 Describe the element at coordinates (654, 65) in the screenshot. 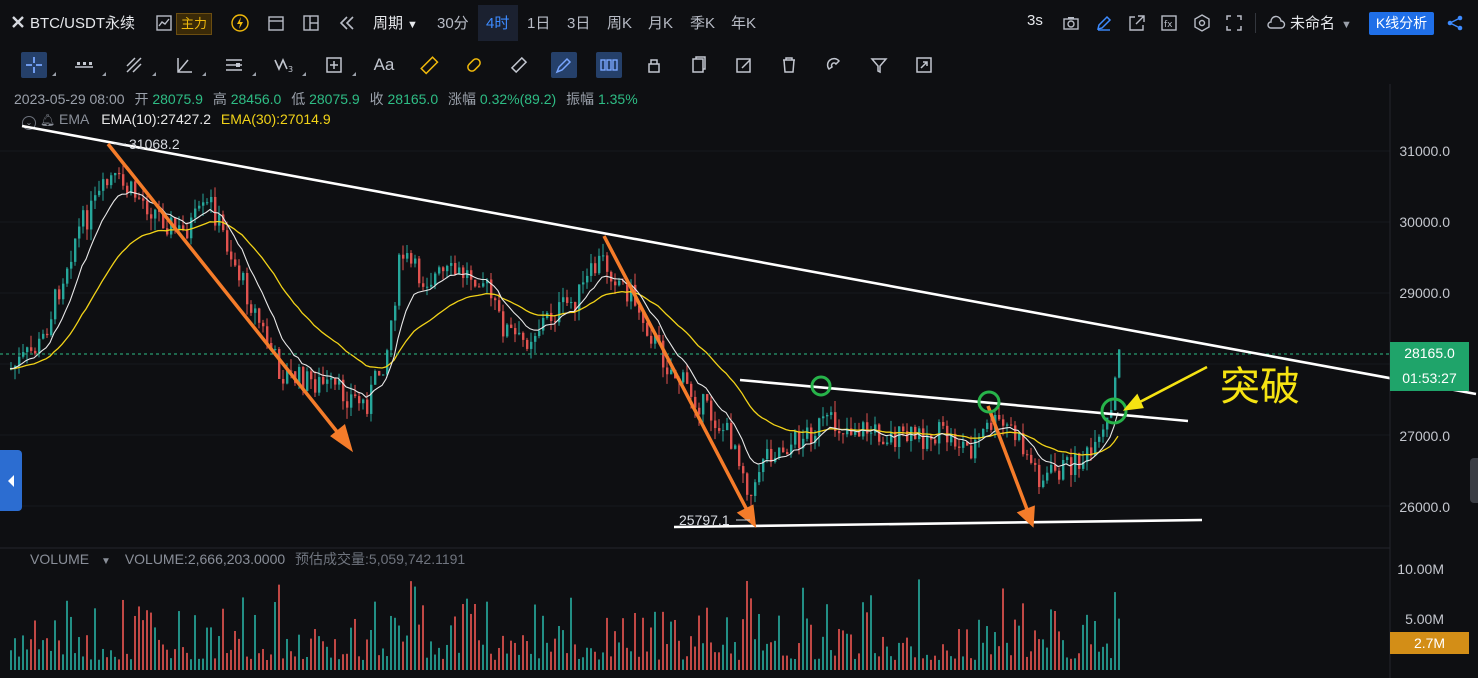

I see `lock-tool-icon` at that location.